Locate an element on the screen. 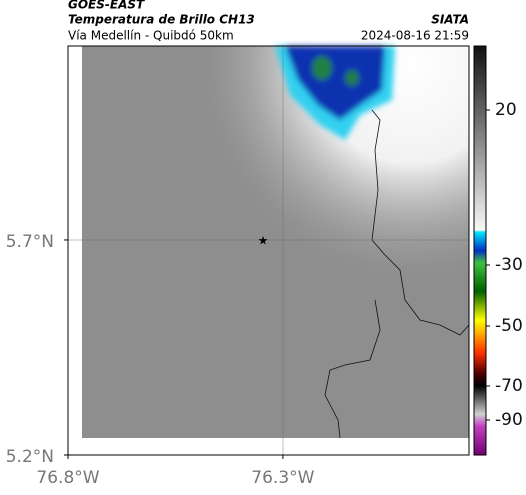  datetime: 2024-08-16 21:59 is located at coordinates (415, 36).